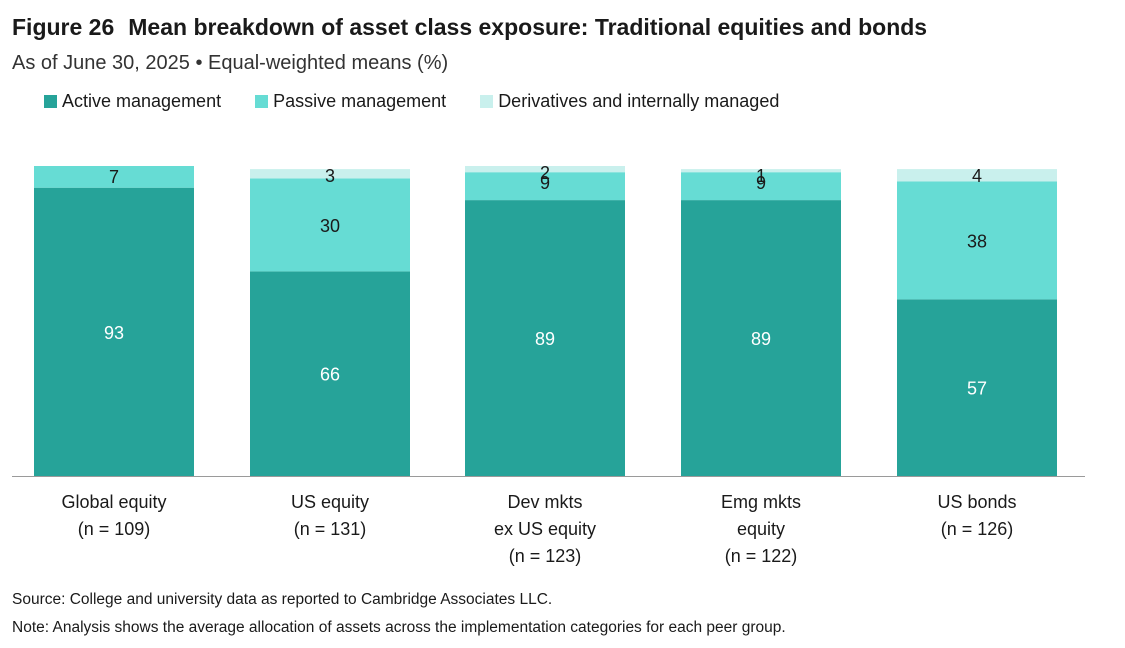 This screenshot has width=1125, height=648. I want to click on value-label-active-5: 57, so click(977, 389).